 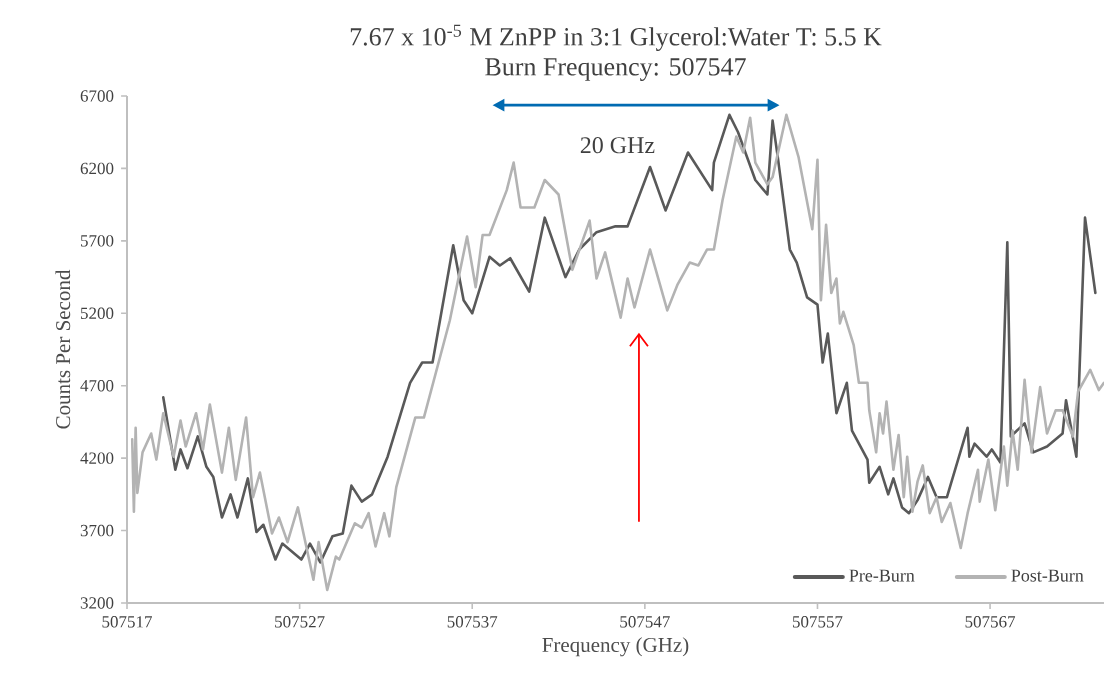 What do you see at coordinates (97, 241) in the screenshot?
I see `y-tick-label: 5700` at bounding box center [97, 241].